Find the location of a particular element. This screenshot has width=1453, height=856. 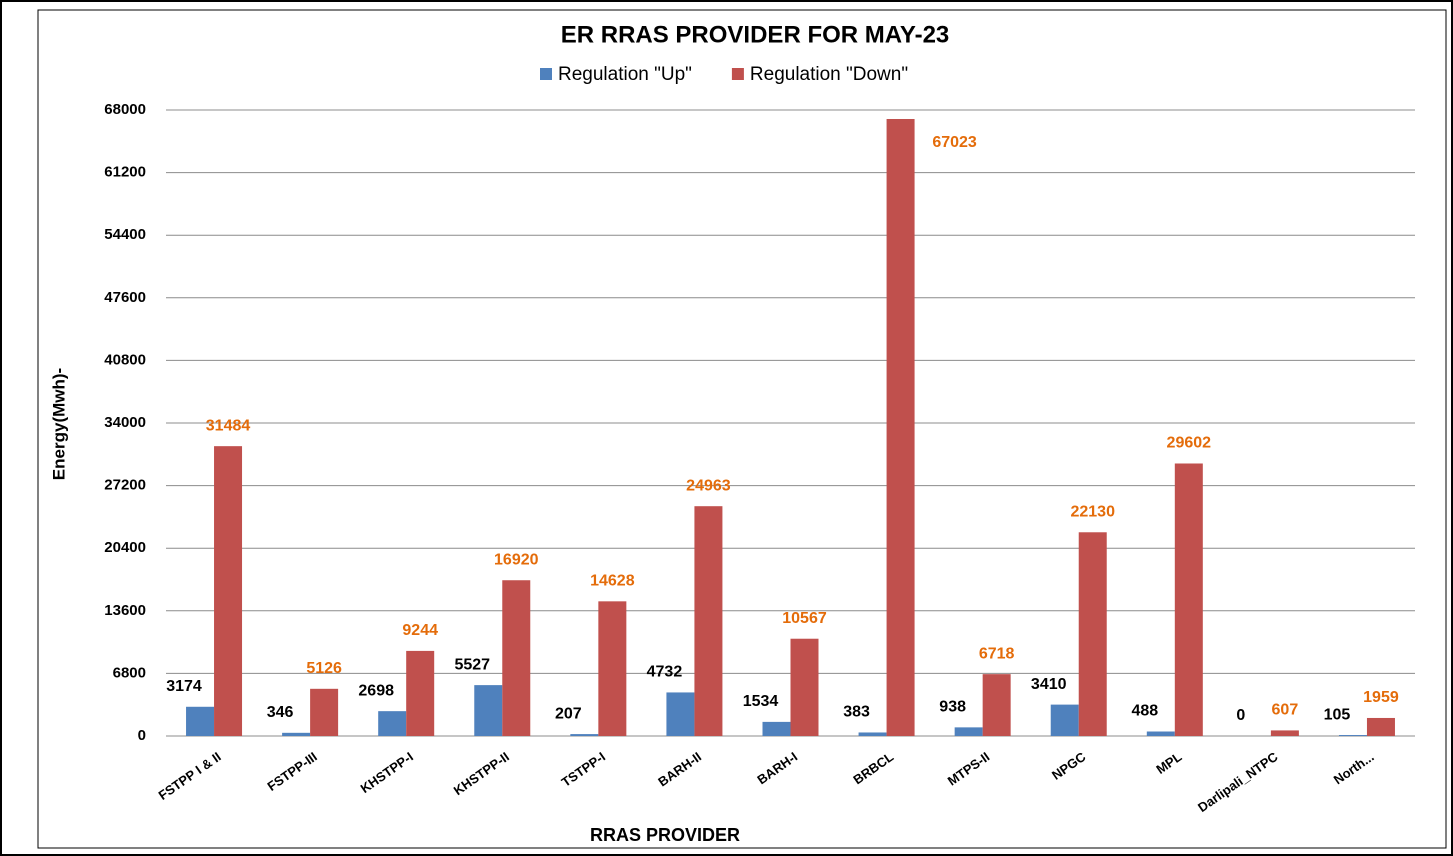

data-label: 938 is located at coordinates (952, 707).